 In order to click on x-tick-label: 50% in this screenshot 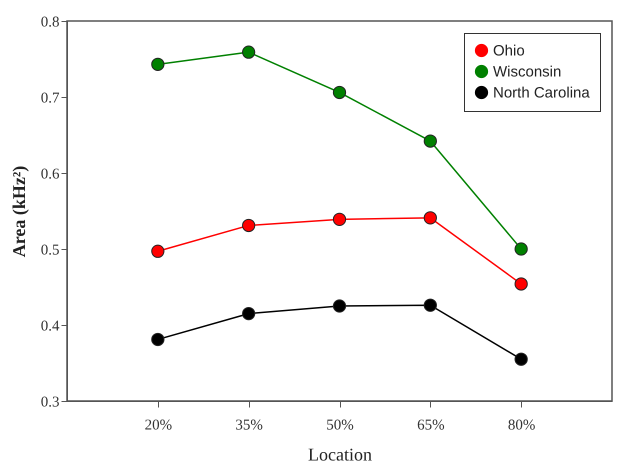, I will do `click(340, 426)`.